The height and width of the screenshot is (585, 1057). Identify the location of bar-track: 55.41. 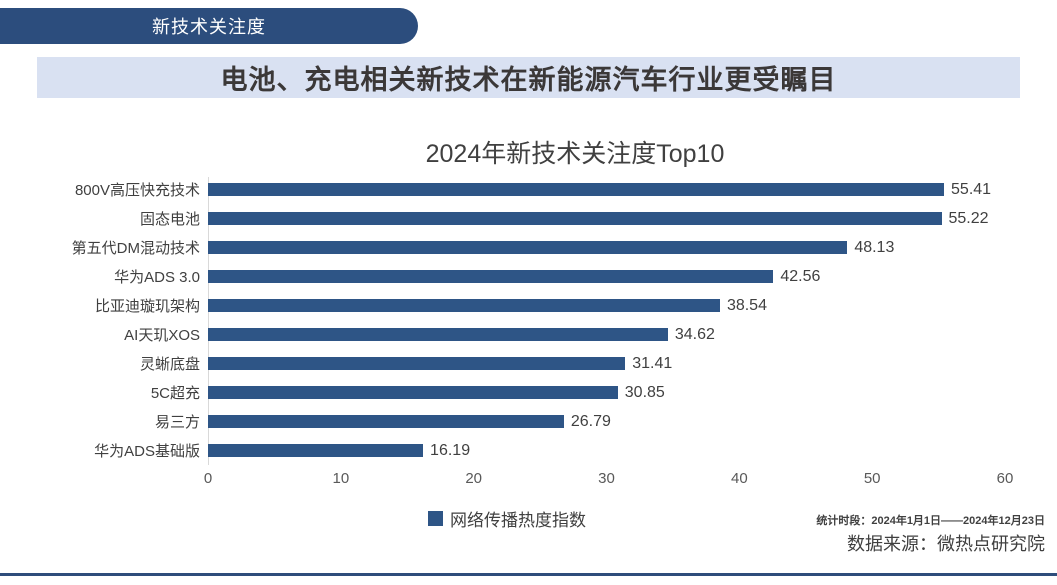
(606, 189).